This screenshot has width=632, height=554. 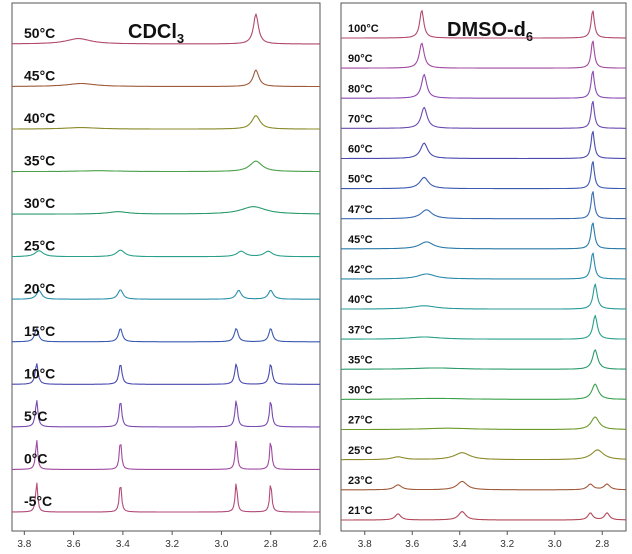 I want to click on temperature-label: 42°C, so click(x=360, y=270).